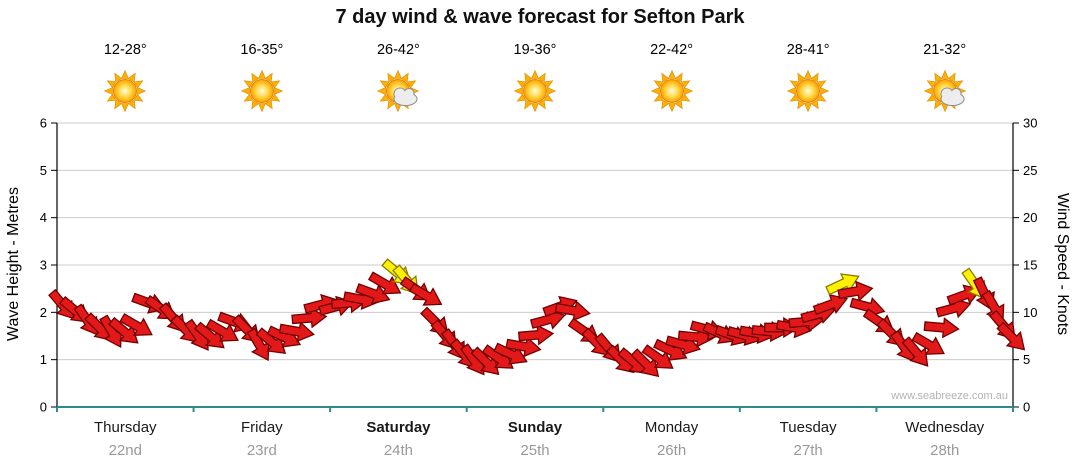 The width and height of the screenshot is (1080, 475). I want to click on day-date: 24th, so click(398, 450).